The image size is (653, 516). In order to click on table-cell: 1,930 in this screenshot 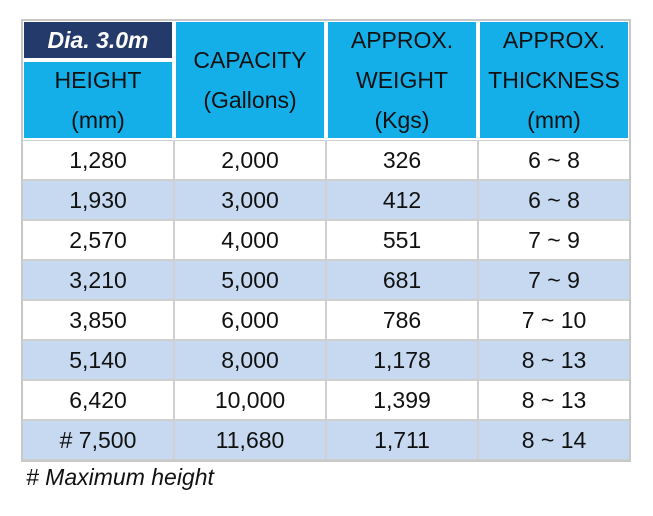, I will do `click(98, 200)`.